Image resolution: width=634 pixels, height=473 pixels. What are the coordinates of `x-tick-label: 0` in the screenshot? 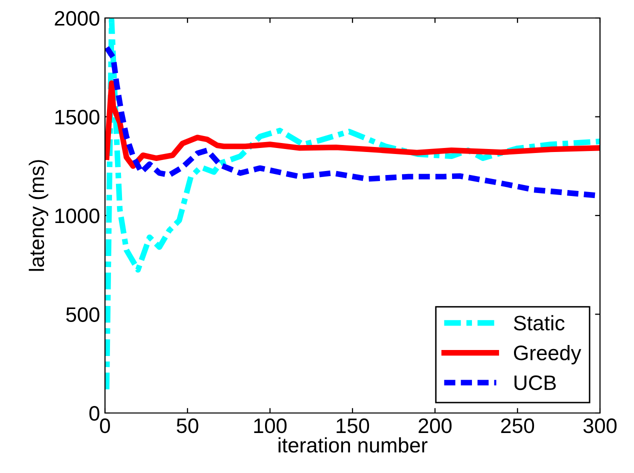 It's located at (105, 426).